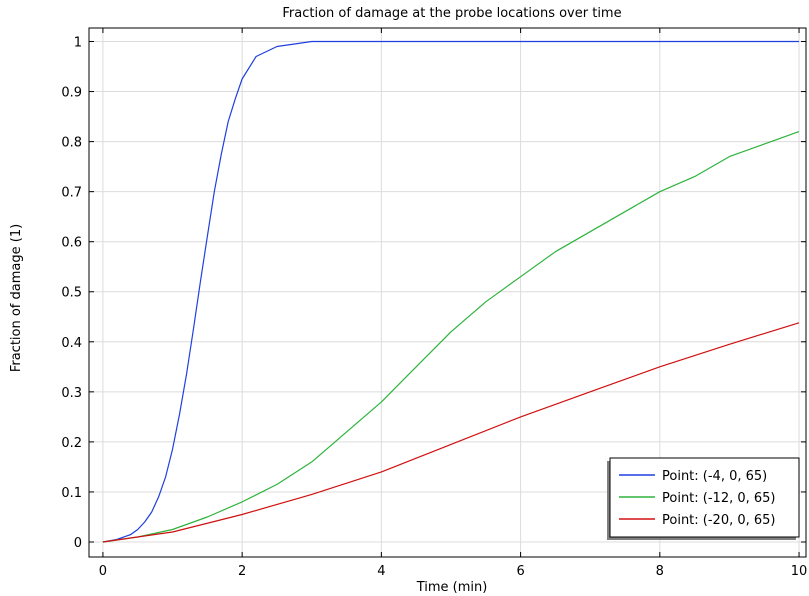 This screenshot has width=809, height=596. What do you see at coordinates (103, 571) in the screenshot?
I see `x-tick-label: 0` at bounding box center [103, 571].